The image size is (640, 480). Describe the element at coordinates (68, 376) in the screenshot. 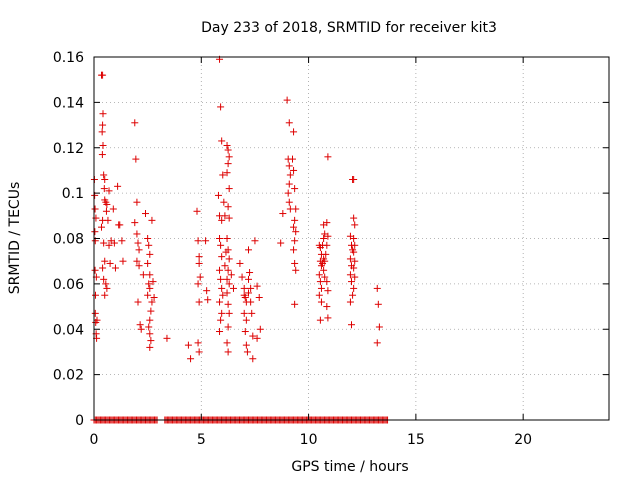

I see `y-tick-label: 0.02` at that location.